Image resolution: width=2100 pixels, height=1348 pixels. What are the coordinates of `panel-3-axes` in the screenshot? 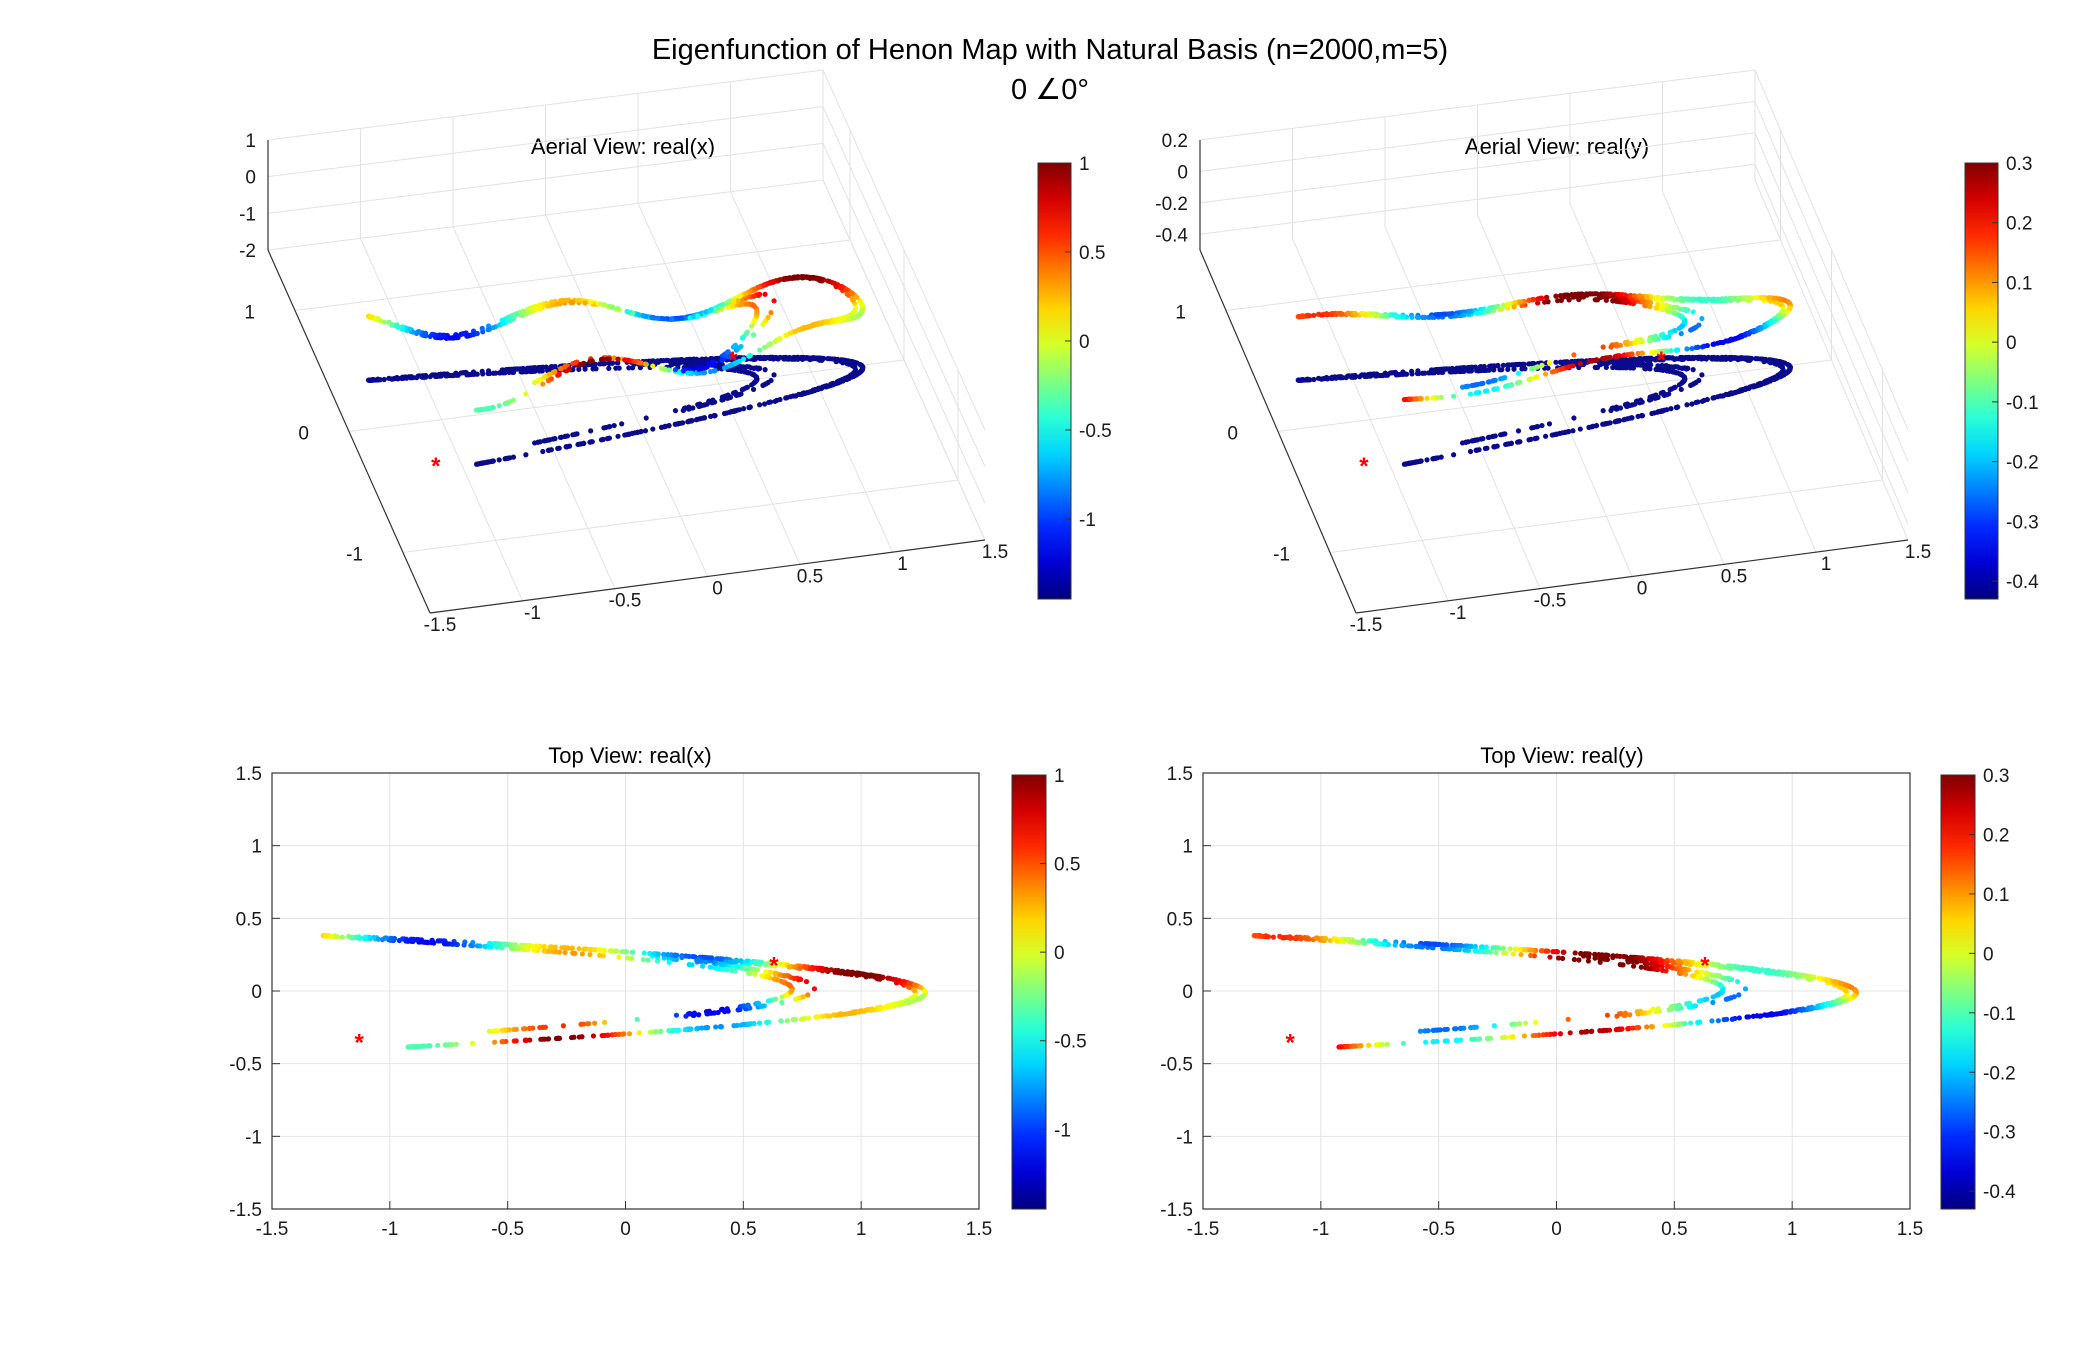 It's located at (1556, 991).